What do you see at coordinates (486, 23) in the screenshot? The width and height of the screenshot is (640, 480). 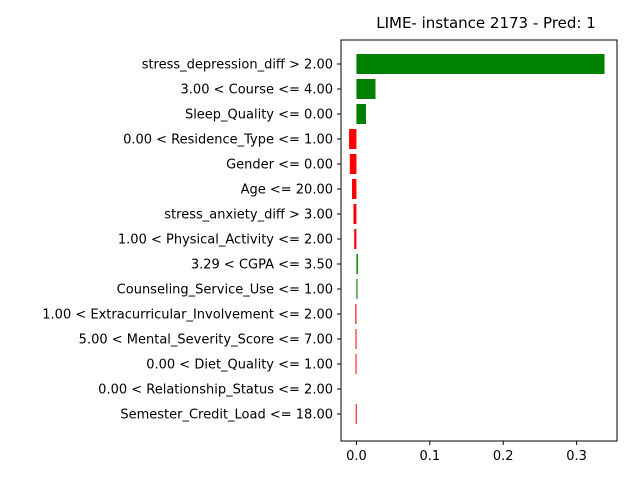 I see `chart-title: LIME- instance 2173 - Pred: 1` at bounding box center [486, 23].